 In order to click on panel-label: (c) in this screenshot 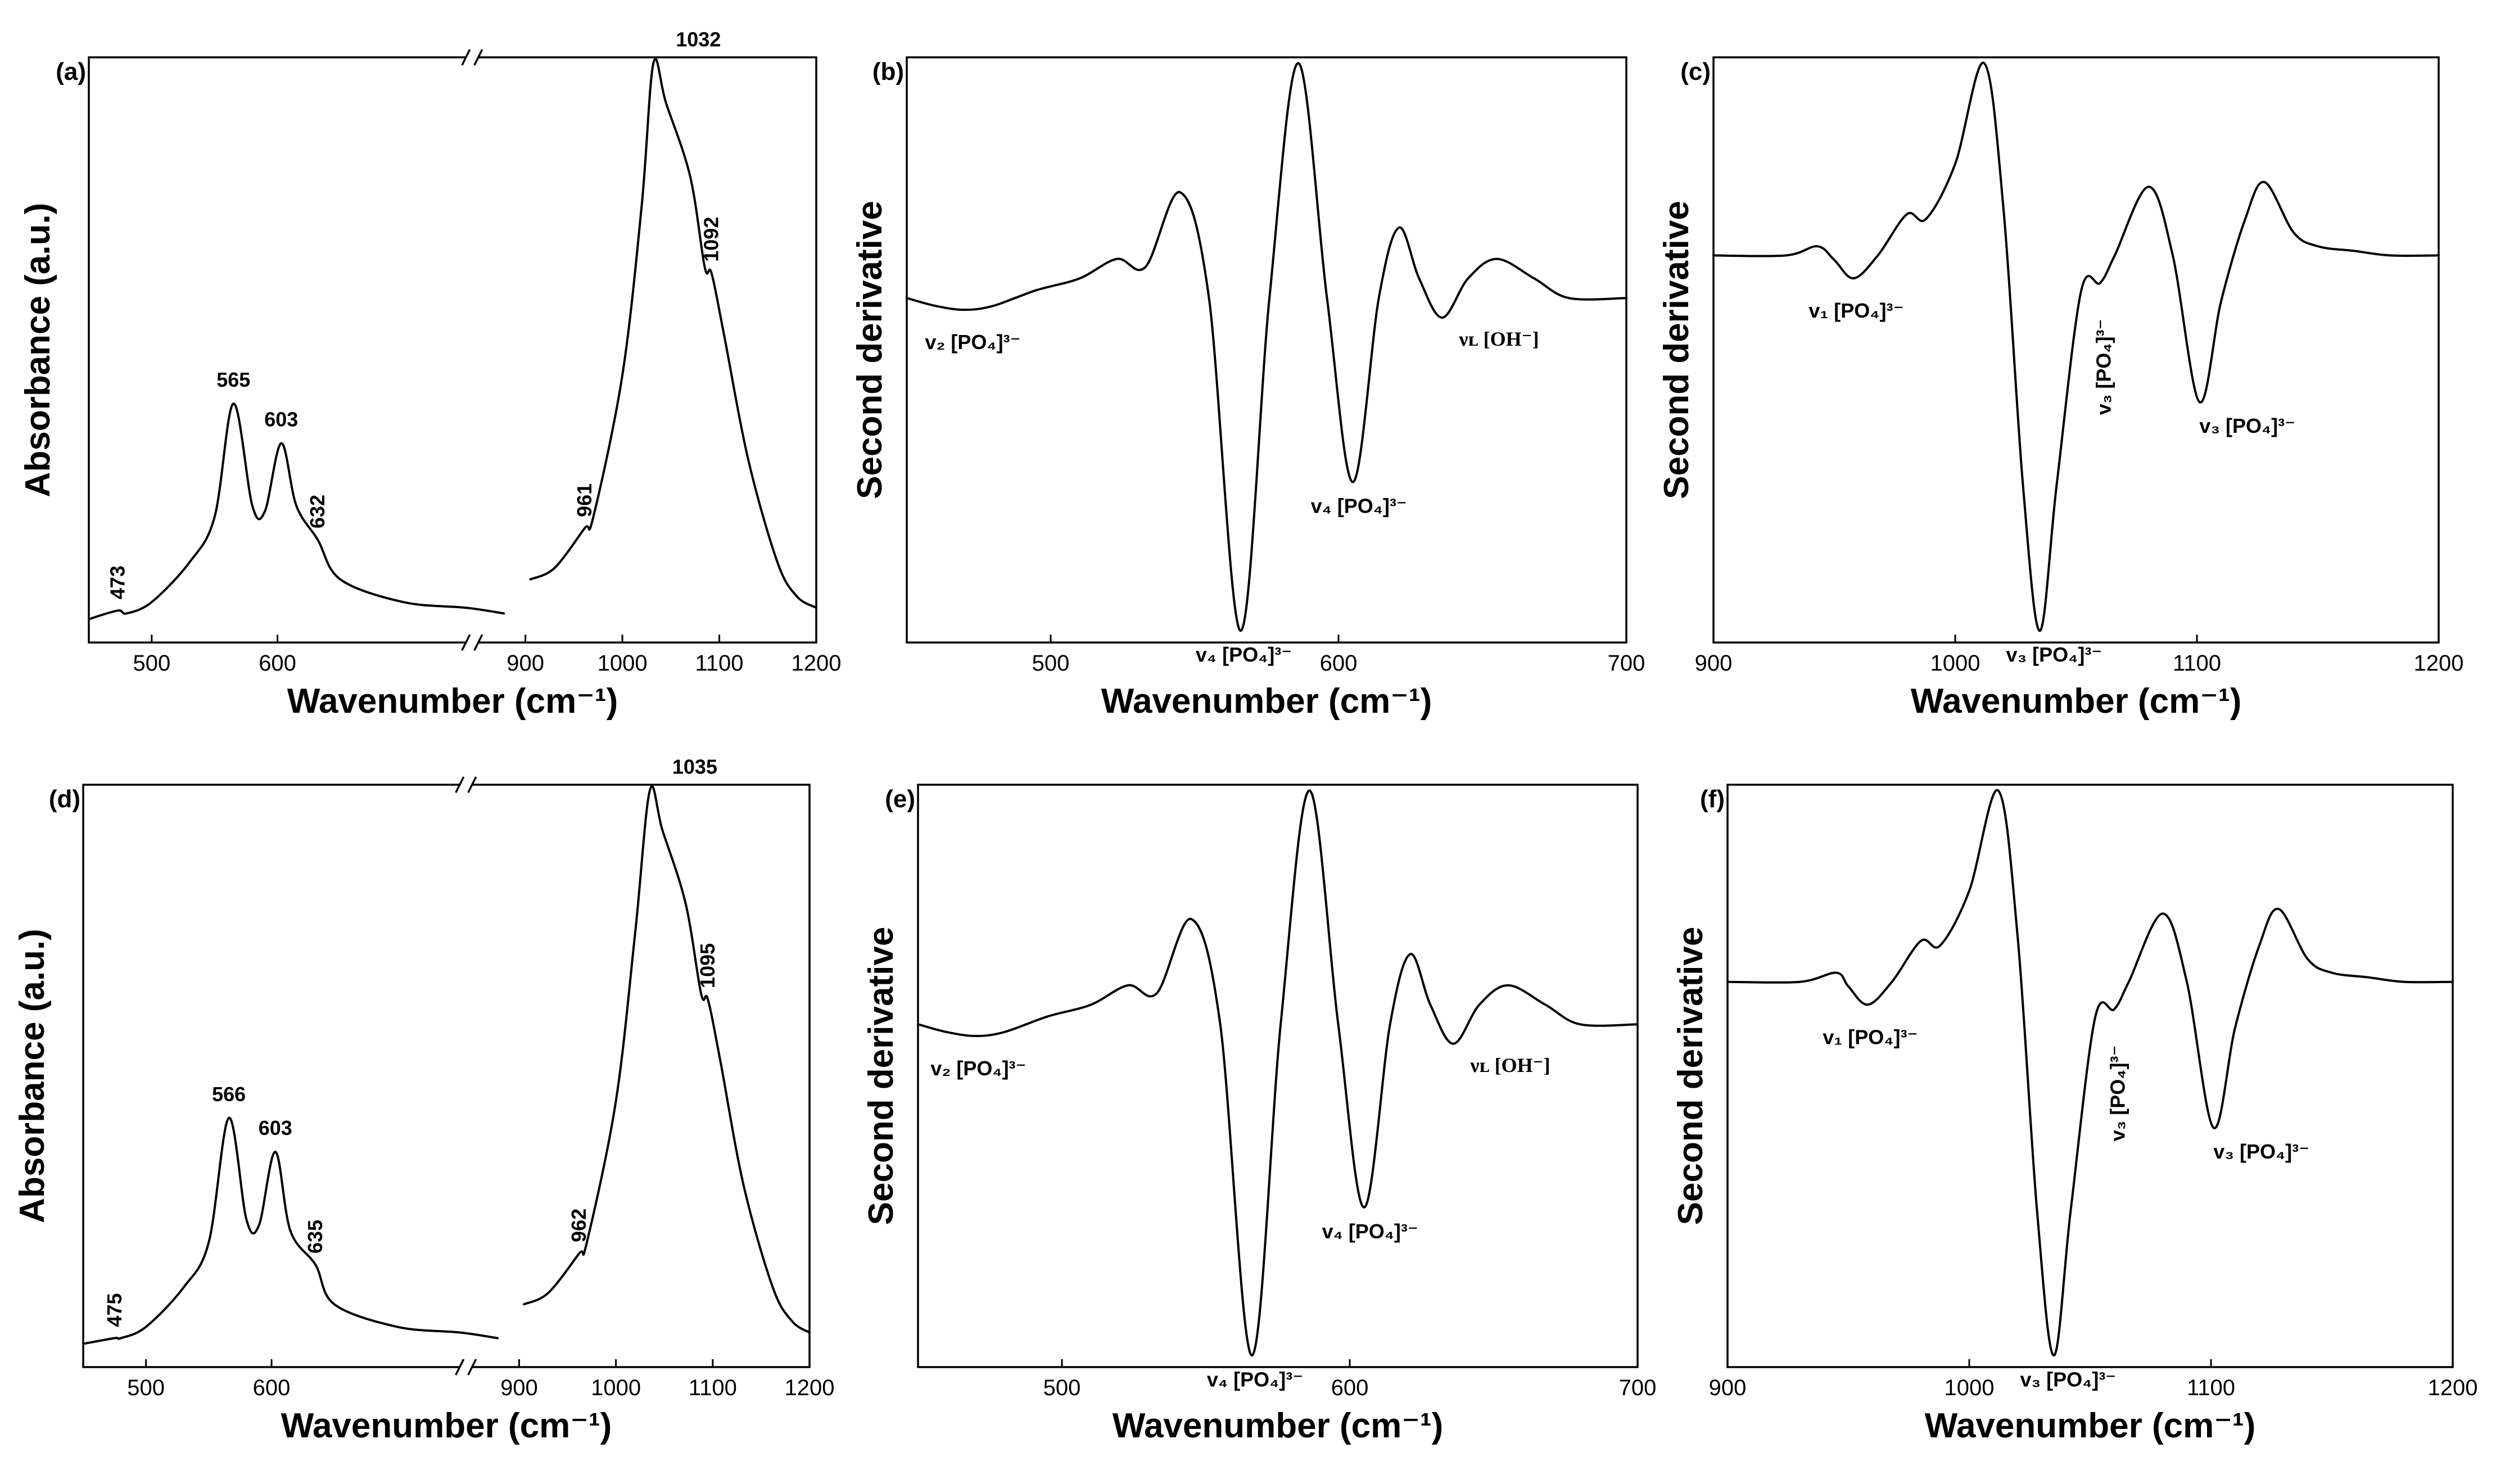, I will do `click(1695, 71)`.